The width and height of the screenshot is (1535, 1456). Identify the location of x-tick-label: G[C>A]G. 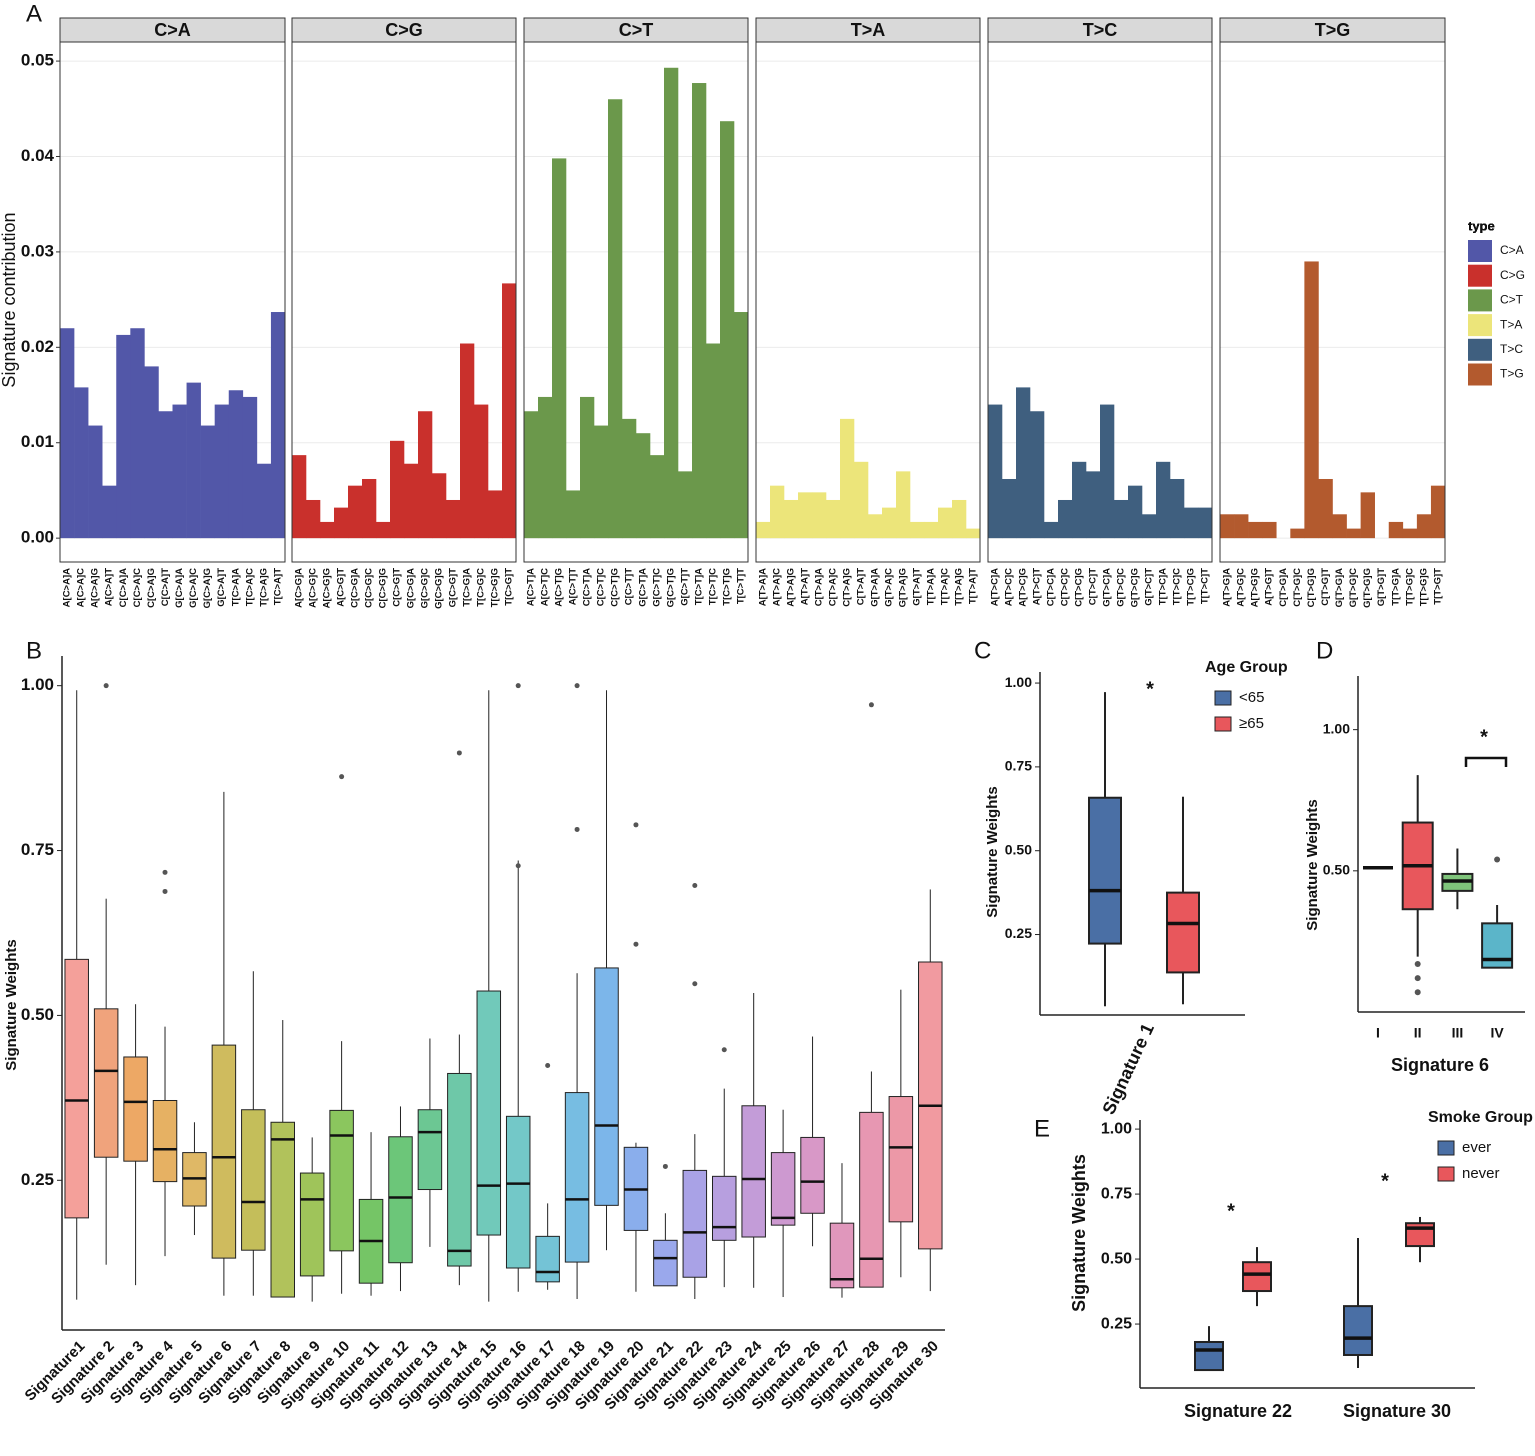
(207, 588).